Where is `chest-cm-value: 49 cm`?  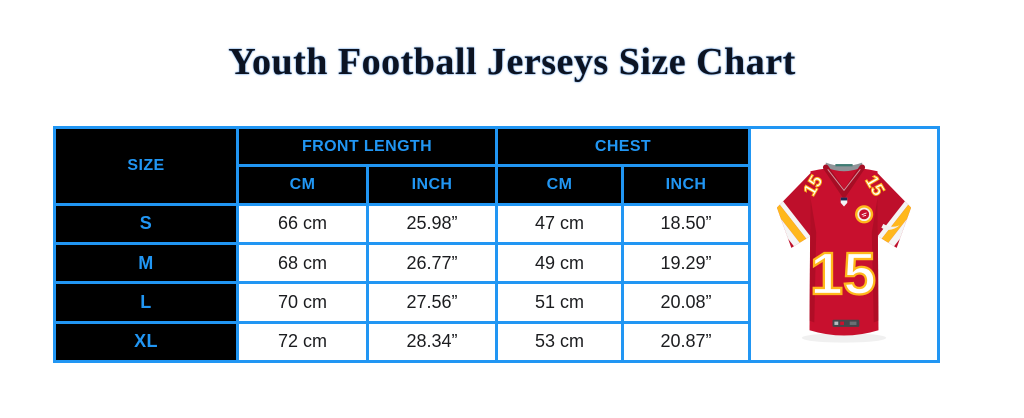 chest-cm-value: 49 cm is located at coordinates (559, 263).